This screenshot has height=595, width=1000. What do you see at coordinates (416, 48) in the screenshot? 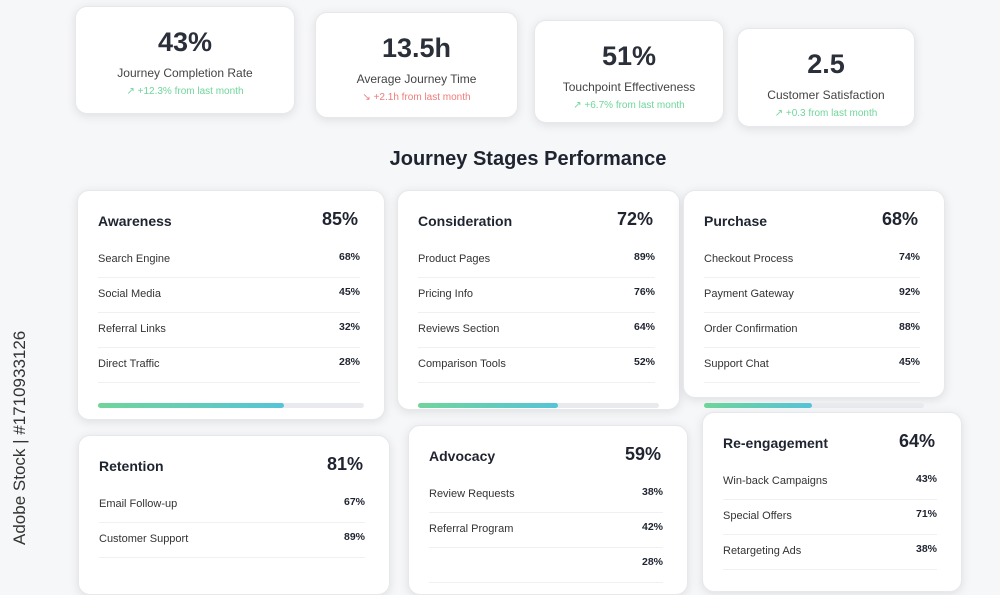
I see `metric-value: 13.5h` at bounding box center [416, 48].